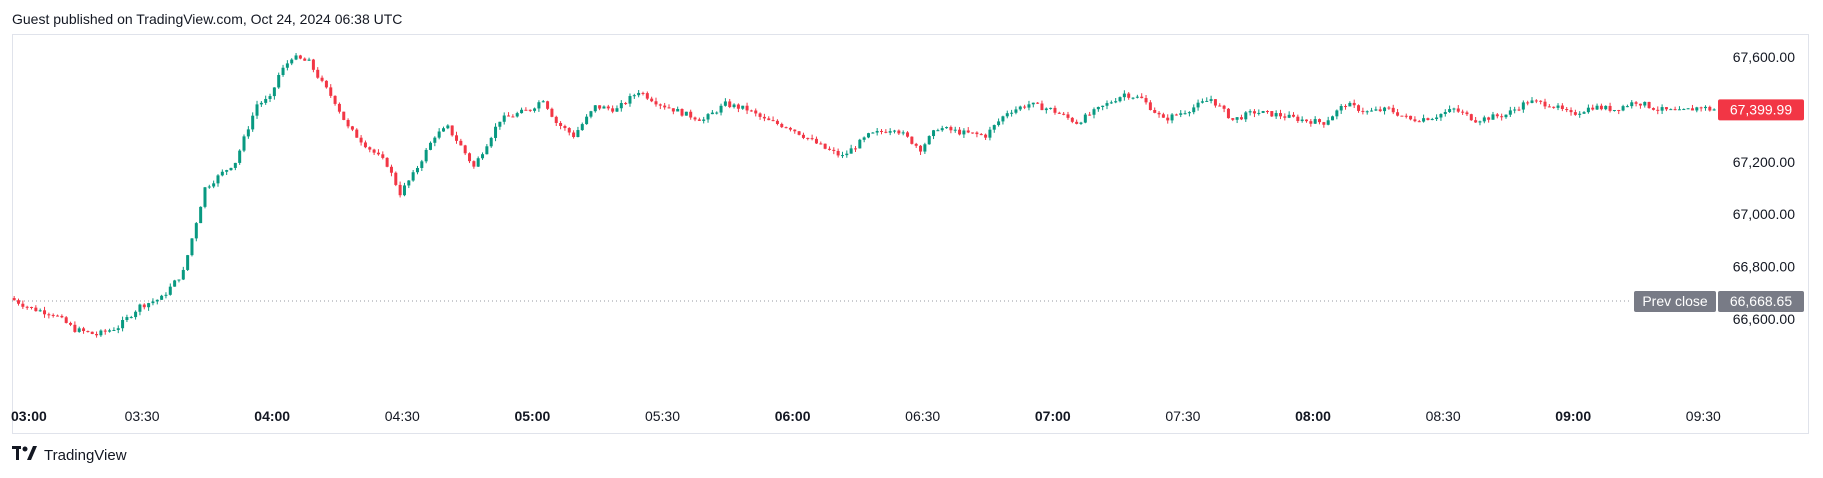  I want to click on x-tick-label: 09:30, so click(1703, 416).